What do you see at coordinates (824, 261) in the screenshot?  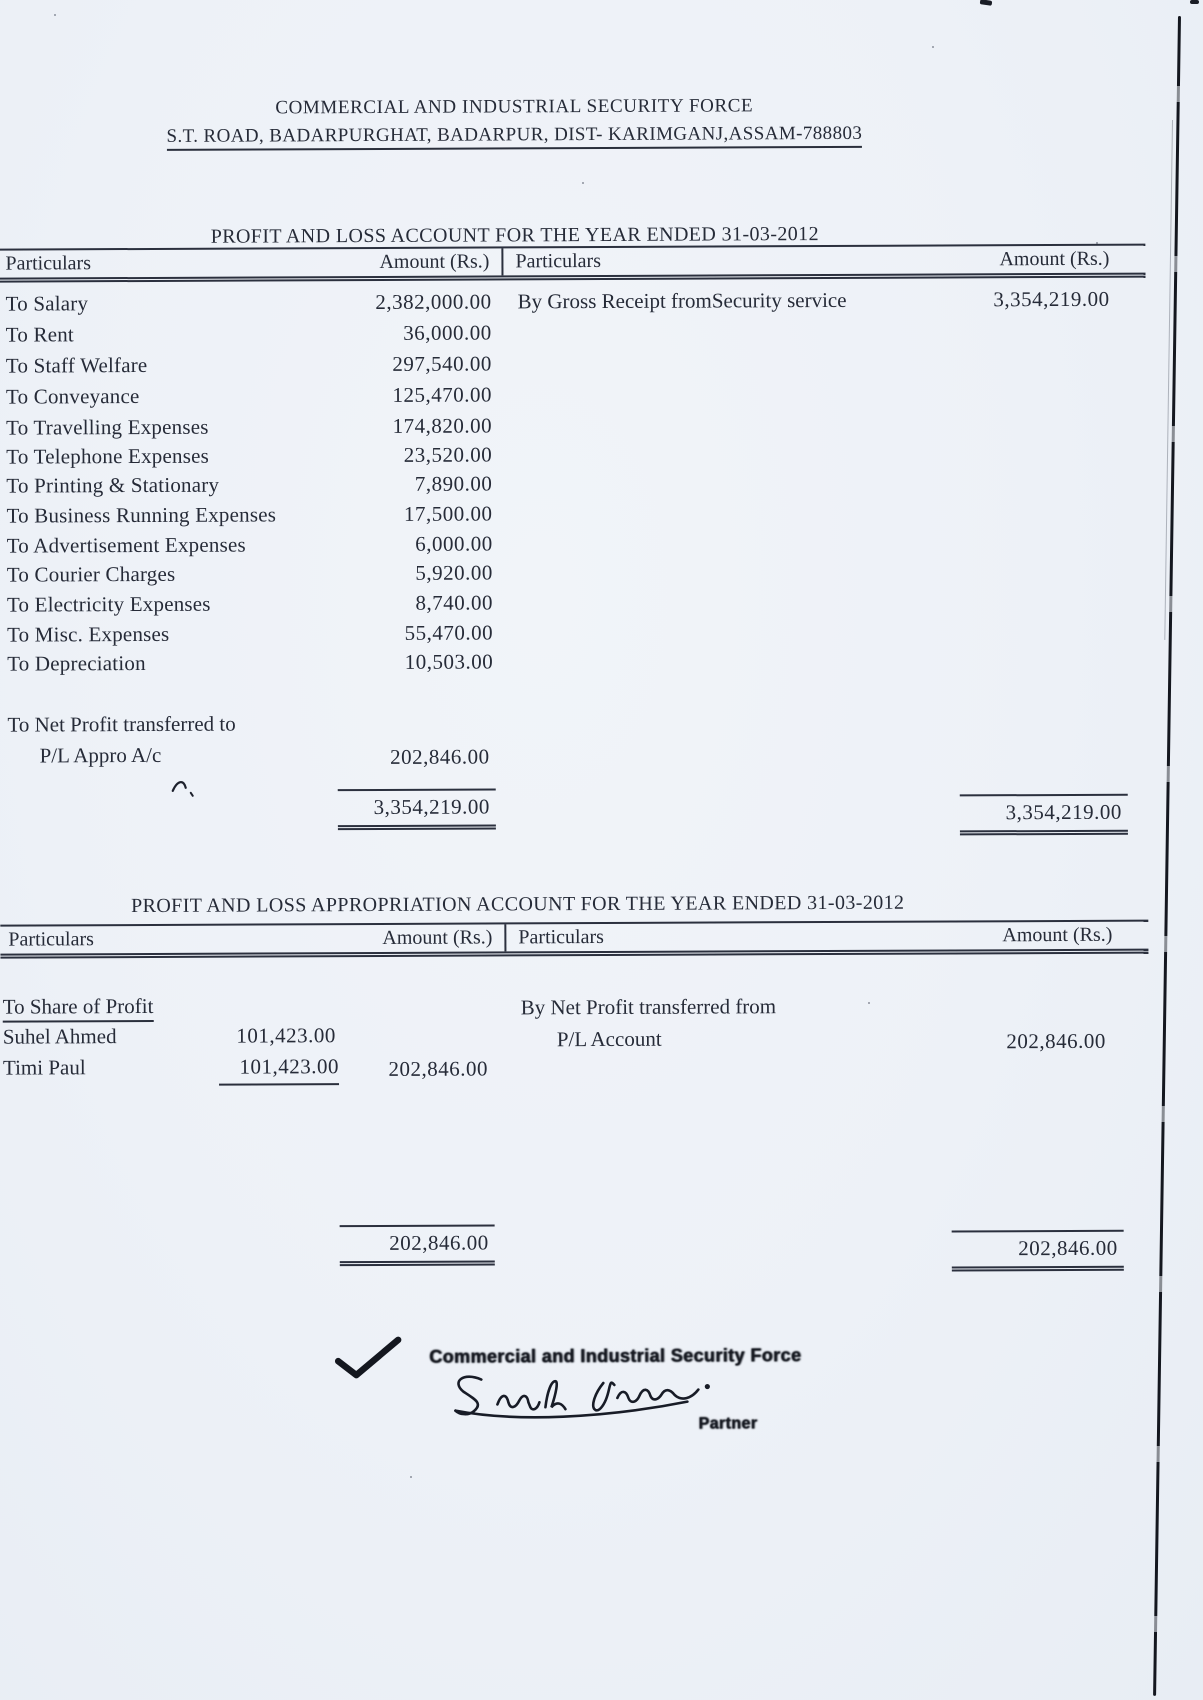 I see `pl-header-right: Particulars Amount (Rs.)` at bounding box center [824, 261].